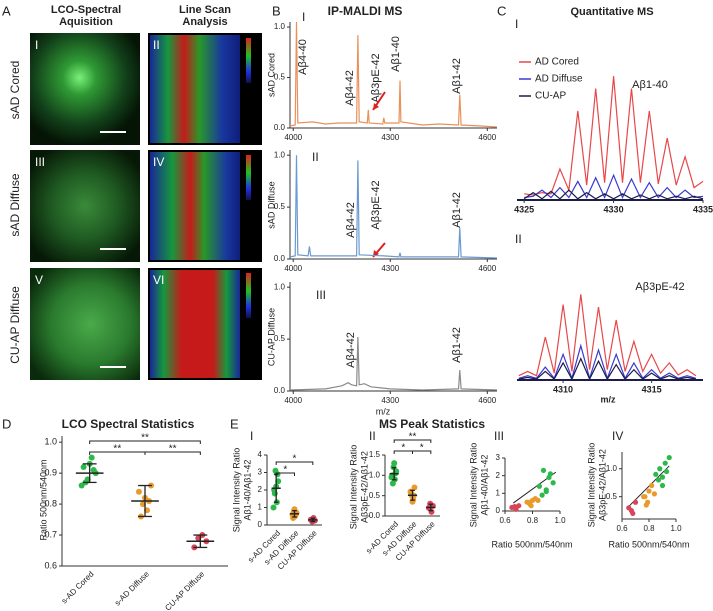  Describe the element at coordinates (524, 209) in the screenshot. I see `x-tick-label: 4325` at that location.